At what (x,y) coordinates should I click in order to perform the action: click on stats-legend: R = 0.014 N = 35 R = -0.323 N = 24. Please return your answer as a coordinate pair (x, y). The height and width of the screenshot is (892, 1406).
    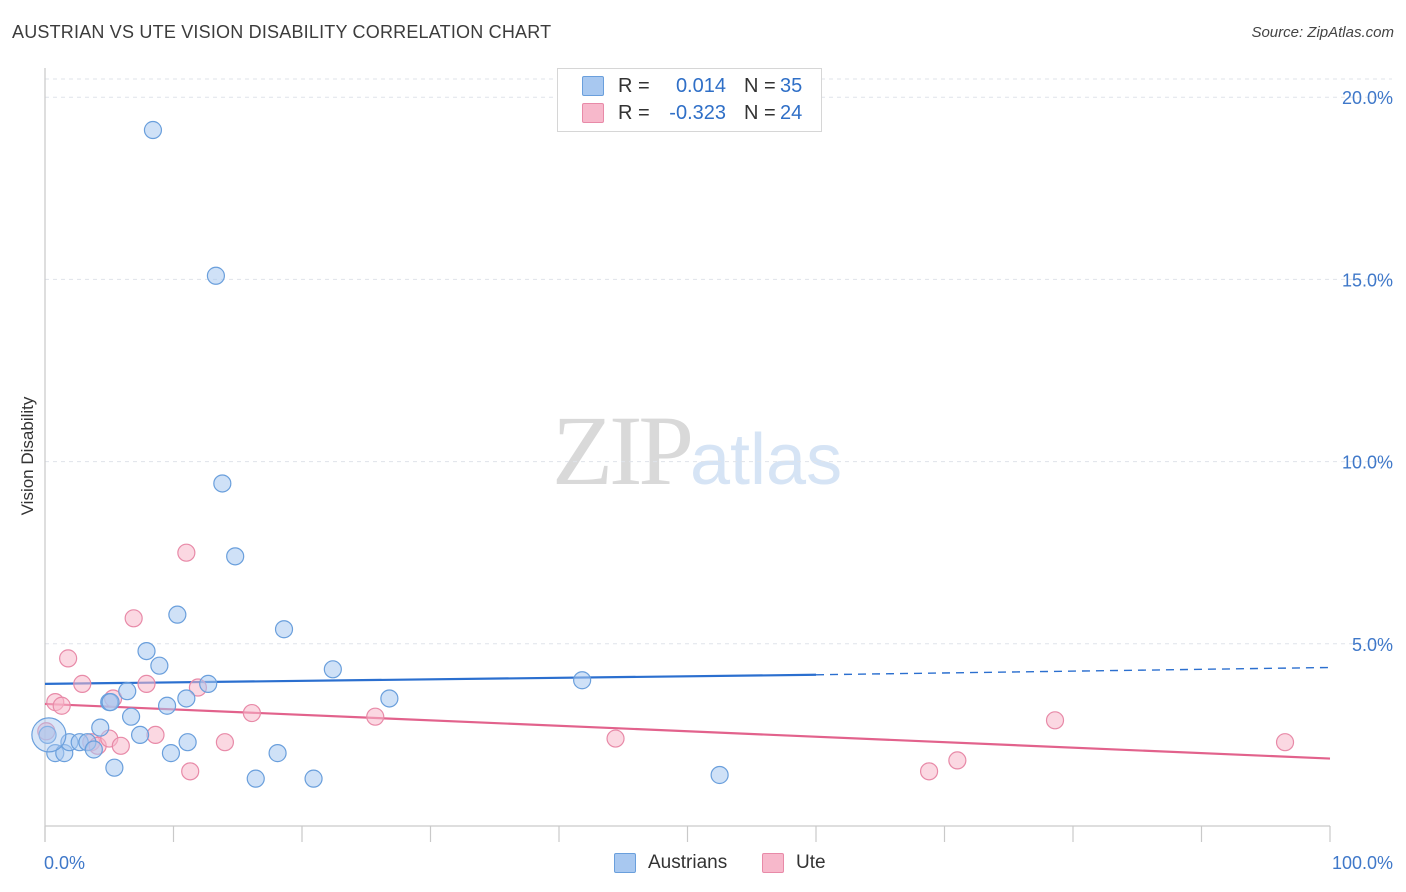
    Looking at the image, I should click on (689, 100).